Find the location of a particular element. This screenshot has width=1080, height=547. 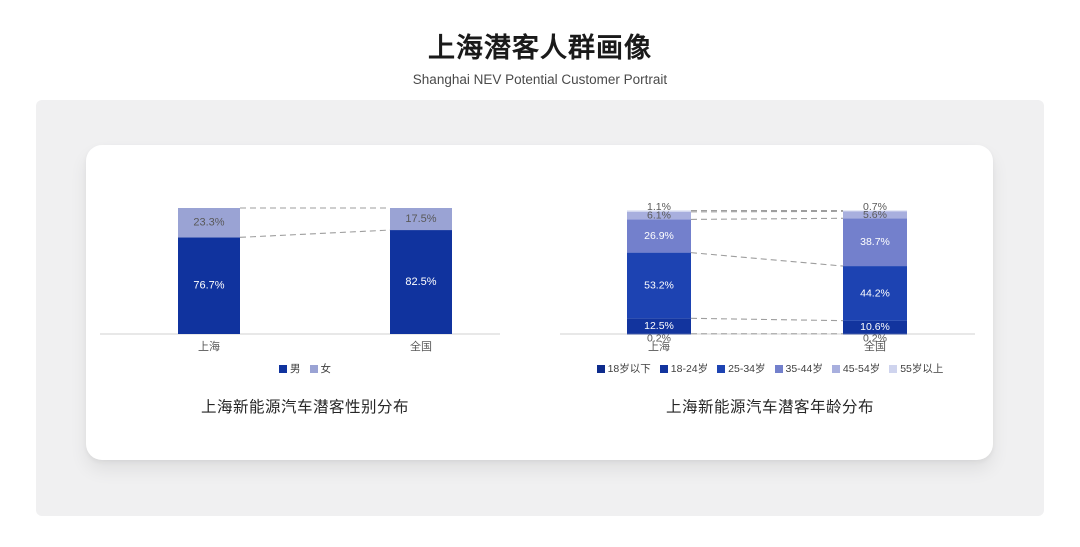

legend-item: 女 is located at coordinates (320, 368).